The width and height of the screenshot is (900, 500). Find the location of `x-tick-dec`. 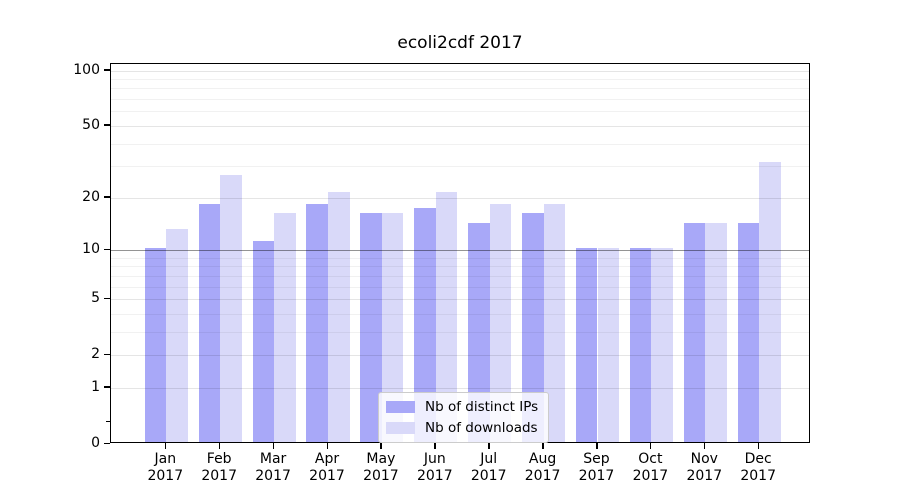

x-tick-dec is located at coordinates (758, 446).